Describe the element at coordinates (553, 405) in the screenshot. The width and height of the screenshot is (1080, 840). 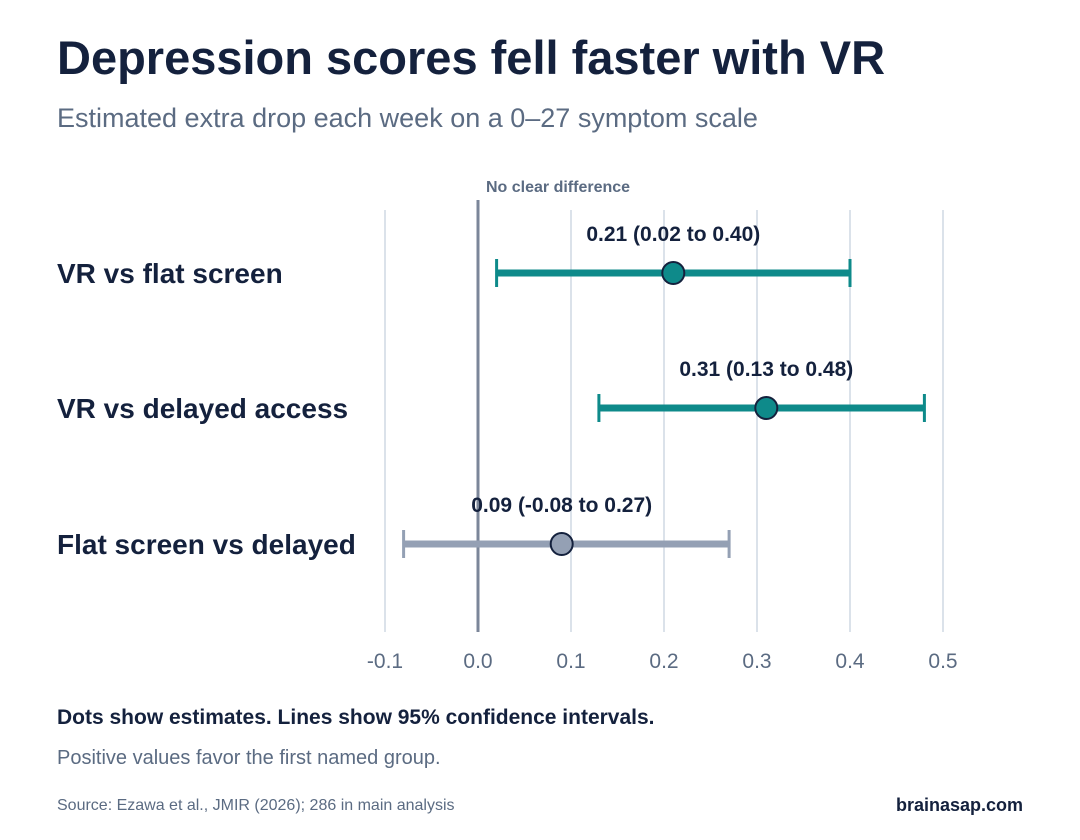
I see `reference-line-group: No clear difference` at that location.